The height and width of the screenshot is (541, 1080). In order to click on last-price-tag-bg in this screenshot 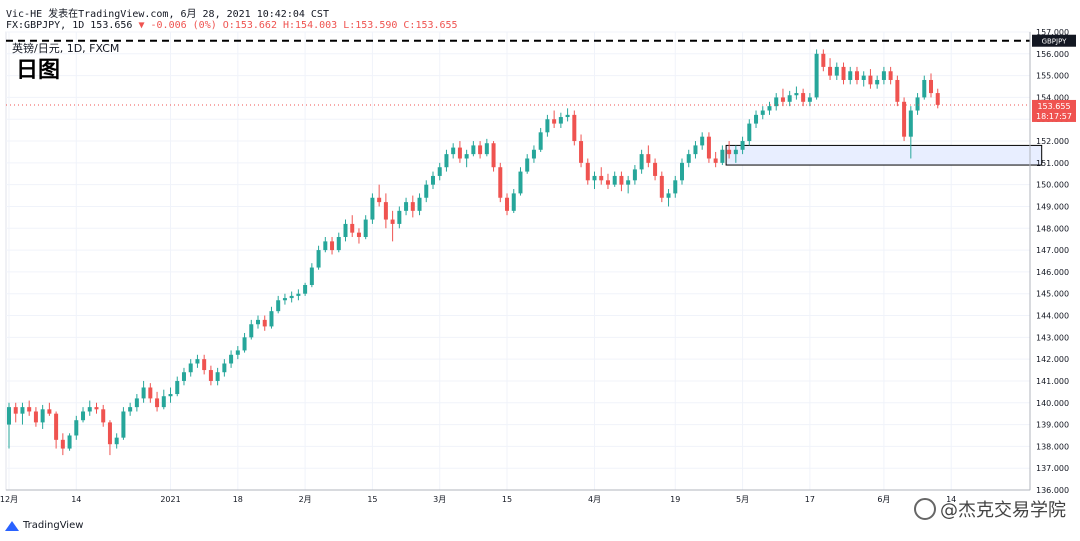, I will do `click(1054, 110)`.